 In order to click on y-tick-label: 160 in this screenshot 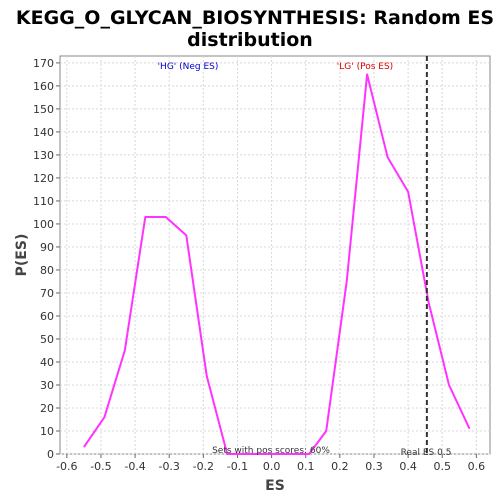, I will do `click(43, 86)`.